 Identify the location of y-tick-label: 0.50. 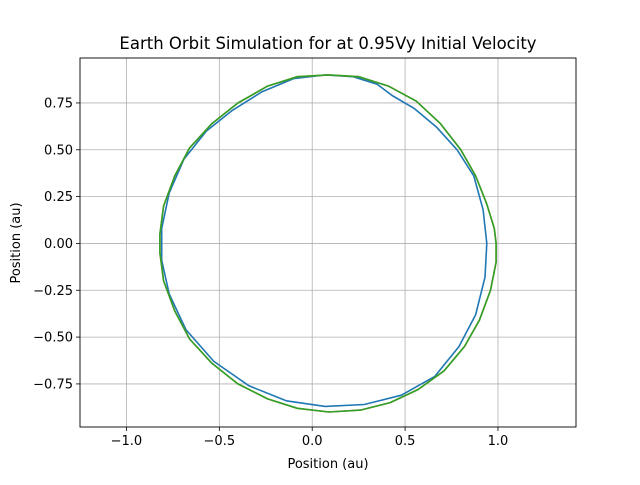
(58, 150).